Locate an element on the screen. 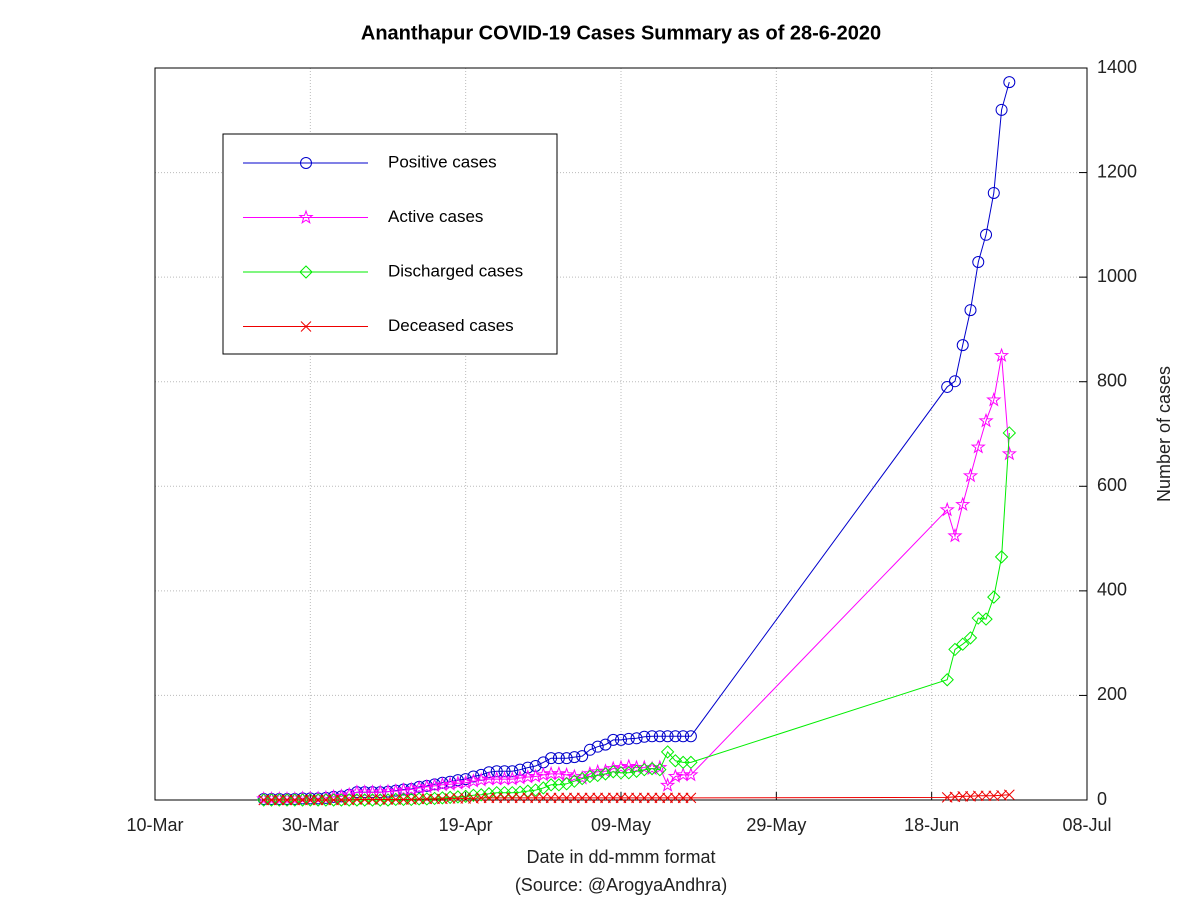 The height and width of the screenshot is (900, 1200). x-tick-label: 19-Apr is located at coordinates (466, 825).